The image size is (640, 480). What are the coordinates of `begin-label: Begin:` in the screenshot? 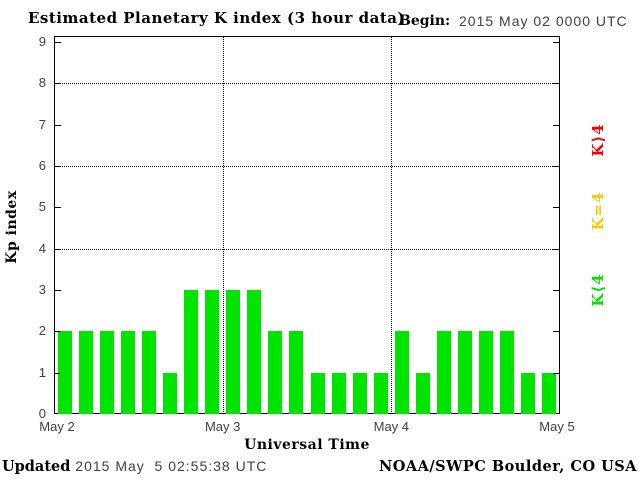 It's located at (425, 21).